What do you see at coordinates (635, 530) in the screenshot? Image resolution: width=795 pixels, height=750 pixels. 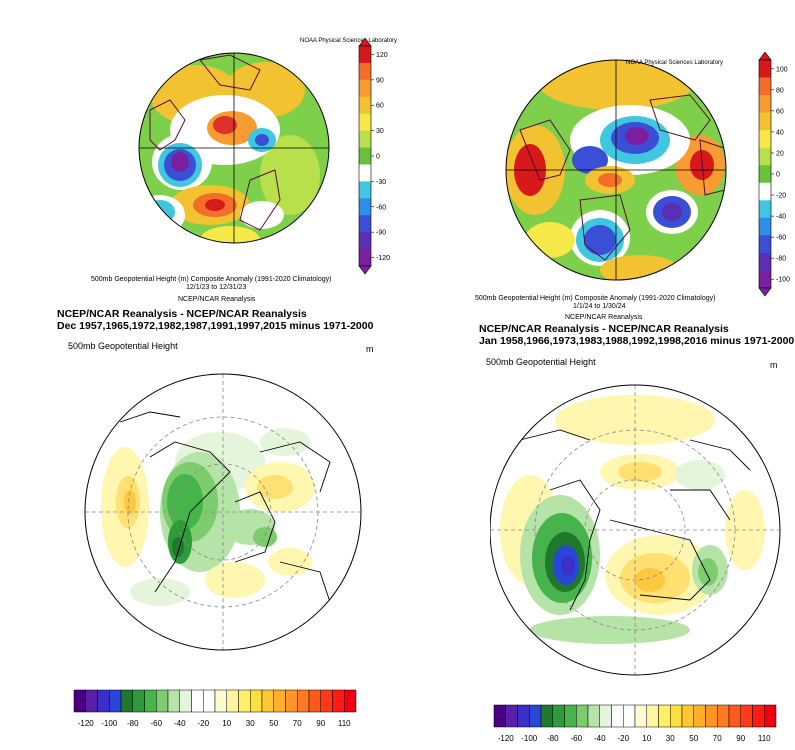 I see `bottom-right-map` at bounding box center [635, 530].